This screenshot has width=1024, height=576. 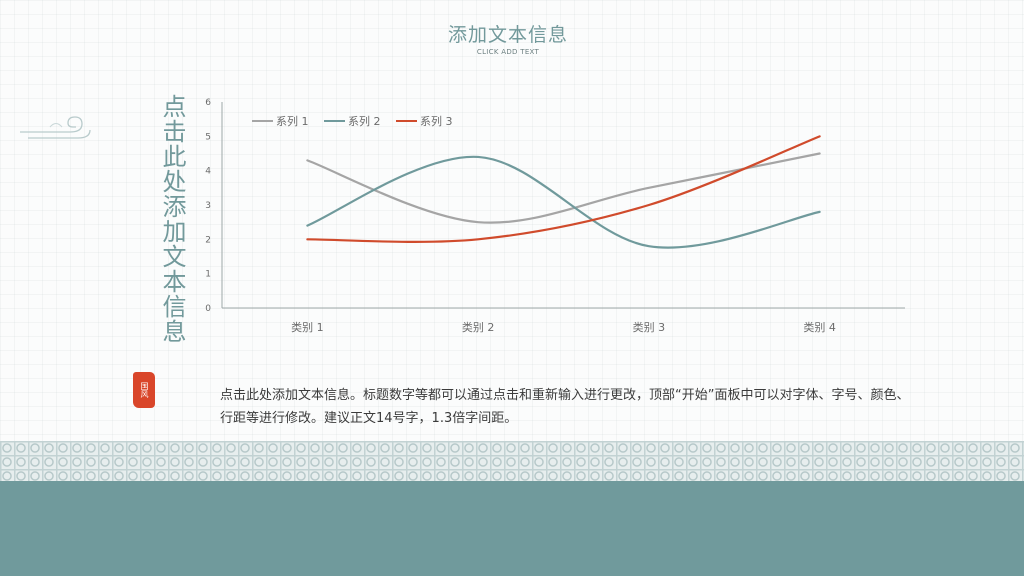 I want to click on legend-label-3: 系列 3, so click(x=436, y=121).